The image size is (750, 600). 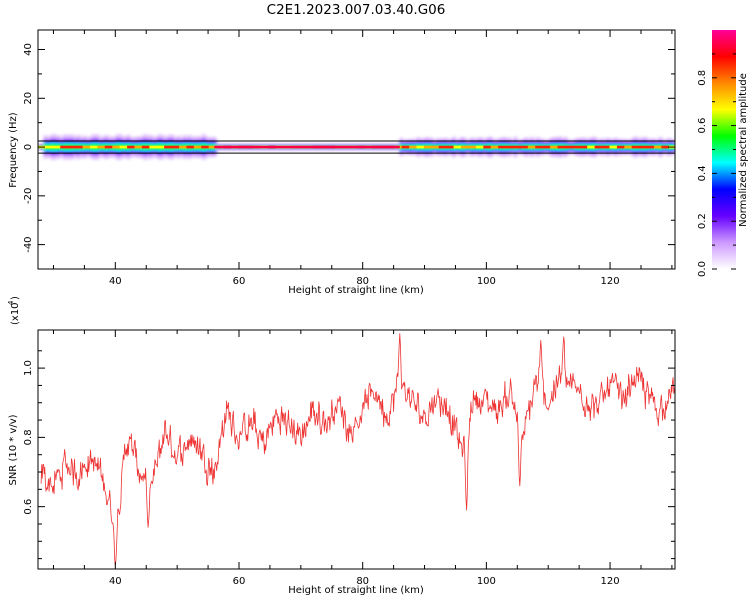 I want to click on y-tick-label: 1.0, so click(x=28, y=368).